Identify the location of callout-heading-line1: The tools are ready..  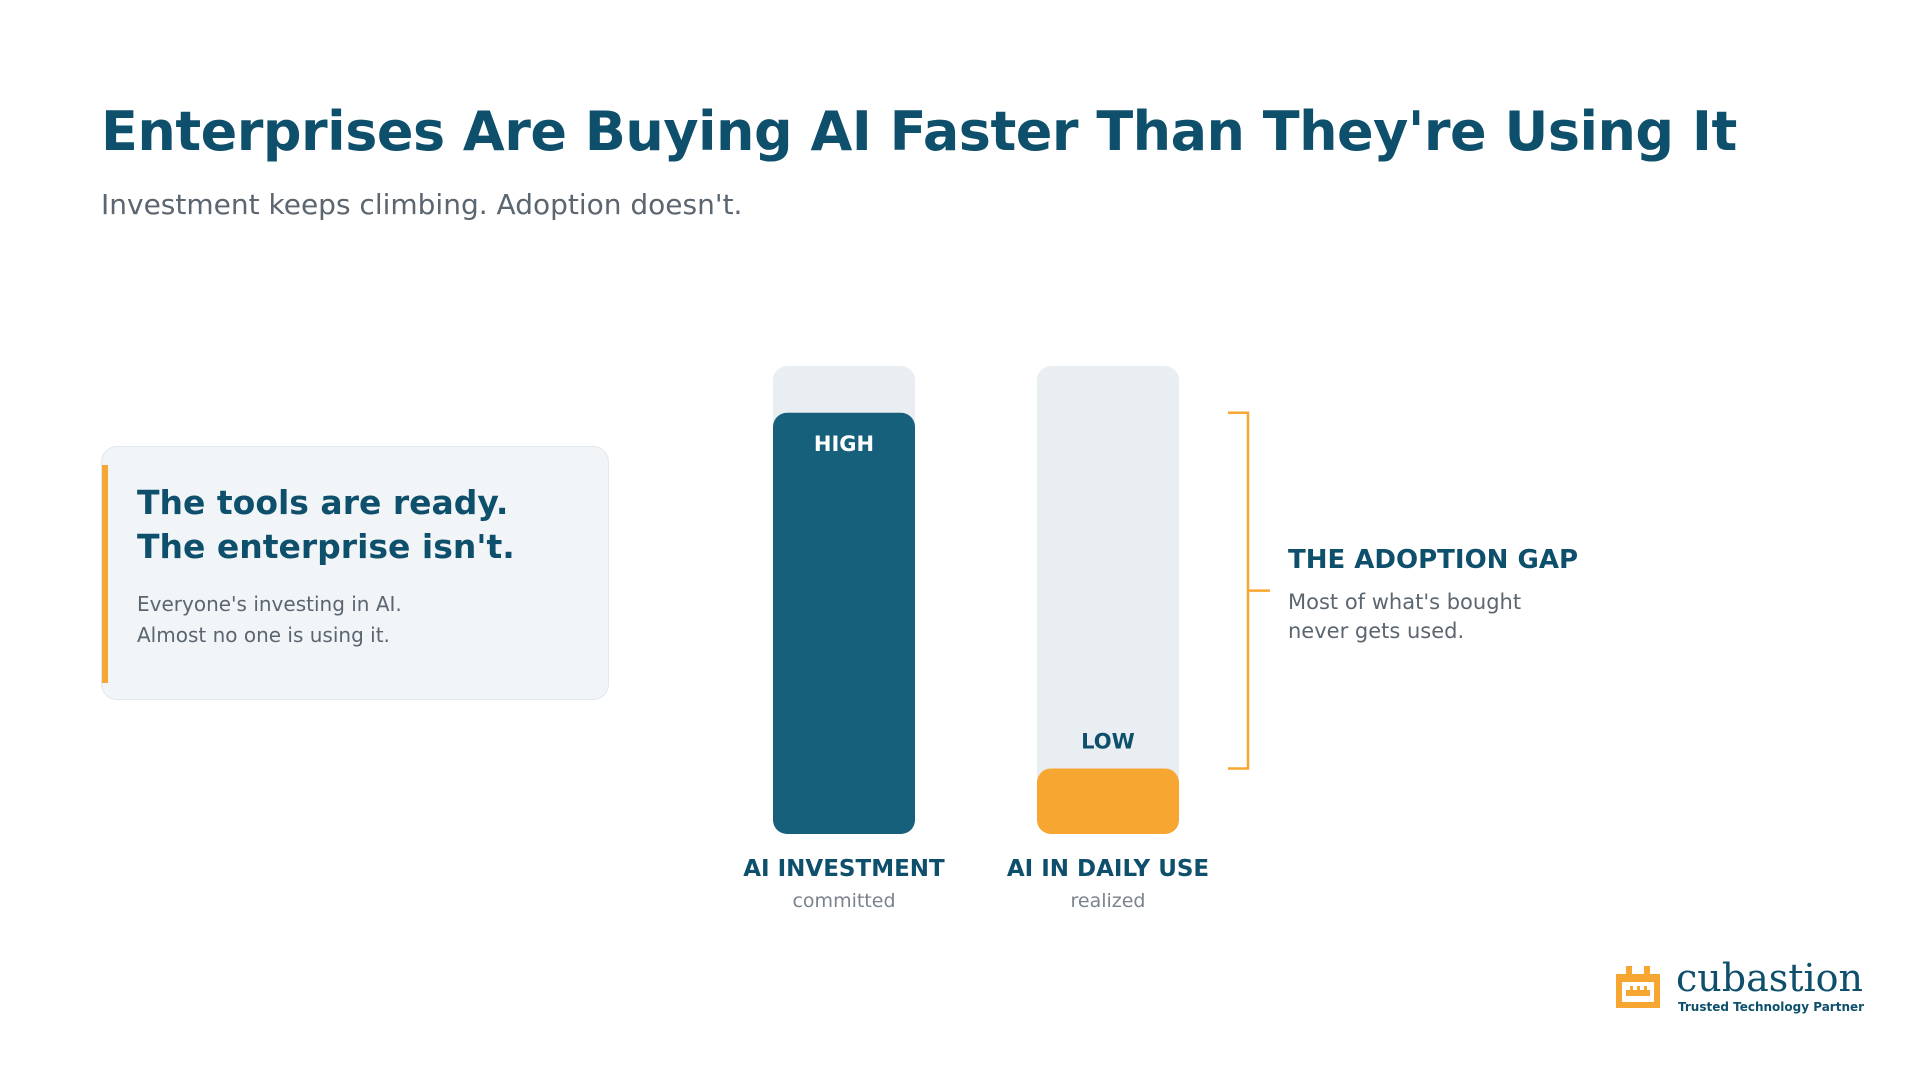
(323, 502).